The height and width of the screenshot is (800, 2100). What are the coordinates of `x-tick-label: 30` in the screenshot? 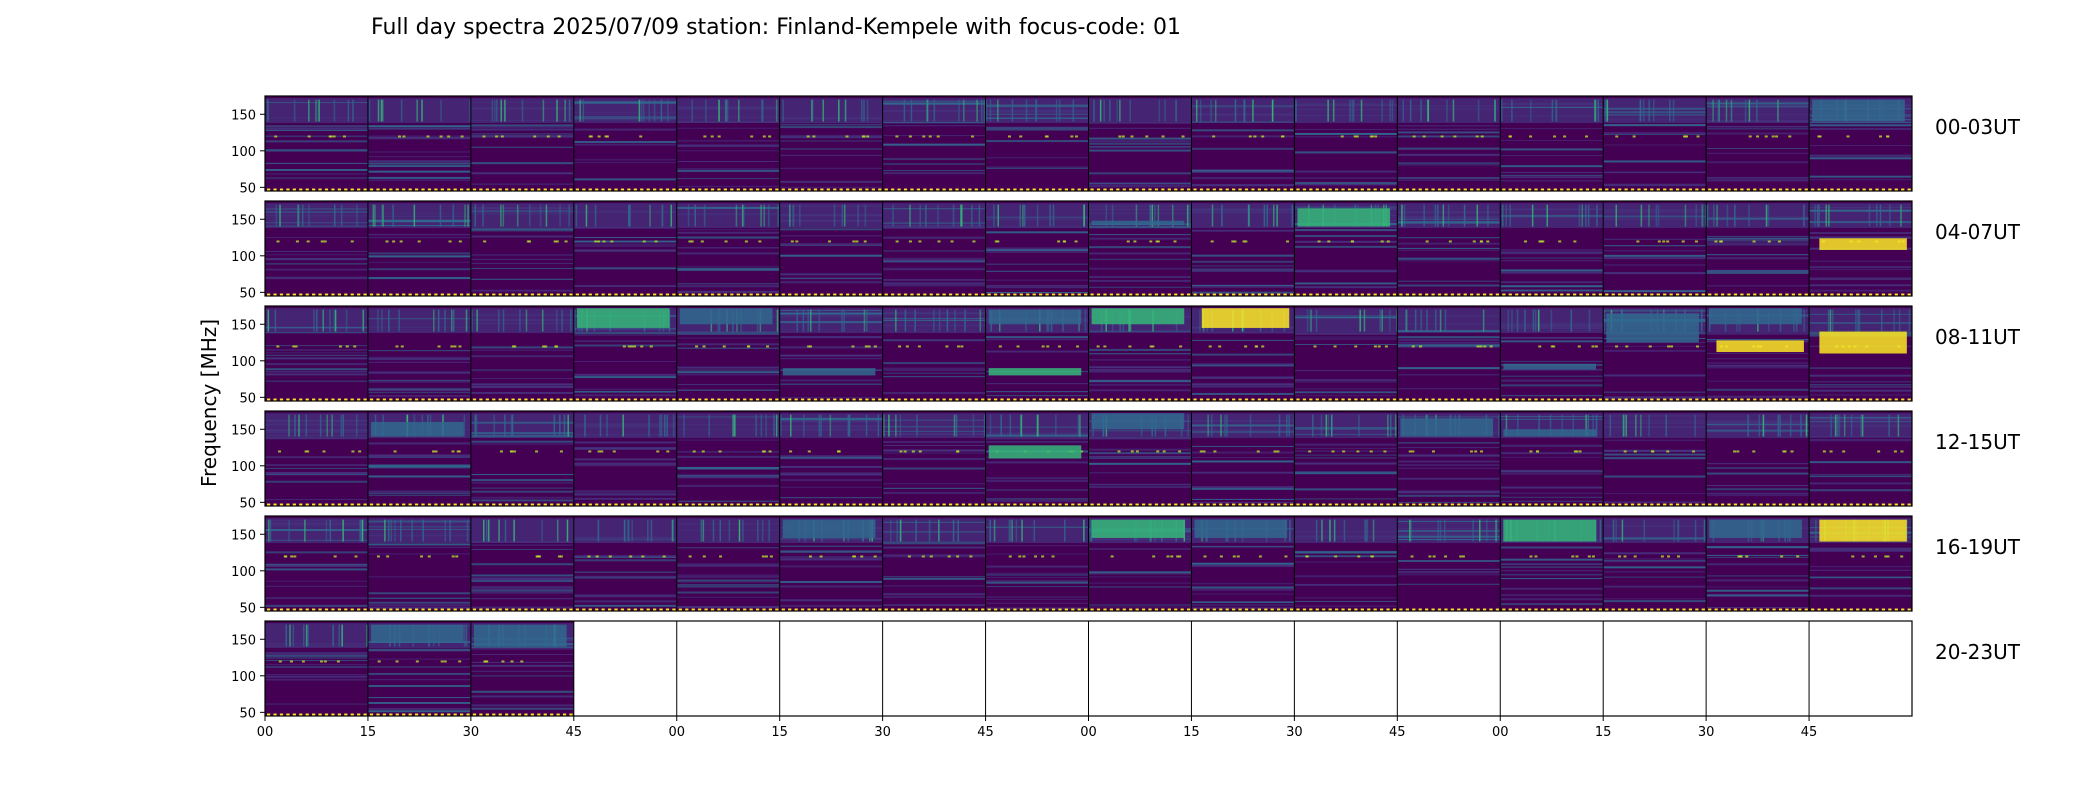 It's located at (1706, 732).